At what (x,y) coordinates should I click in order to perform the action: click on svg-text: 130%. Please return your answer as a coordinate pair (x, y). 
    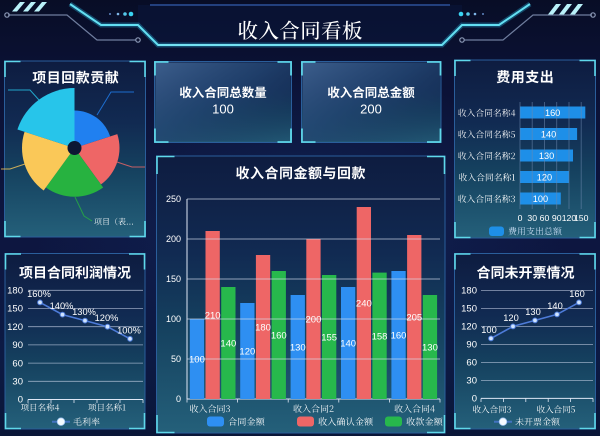
    Looking at the image, I should click on (84, 312).